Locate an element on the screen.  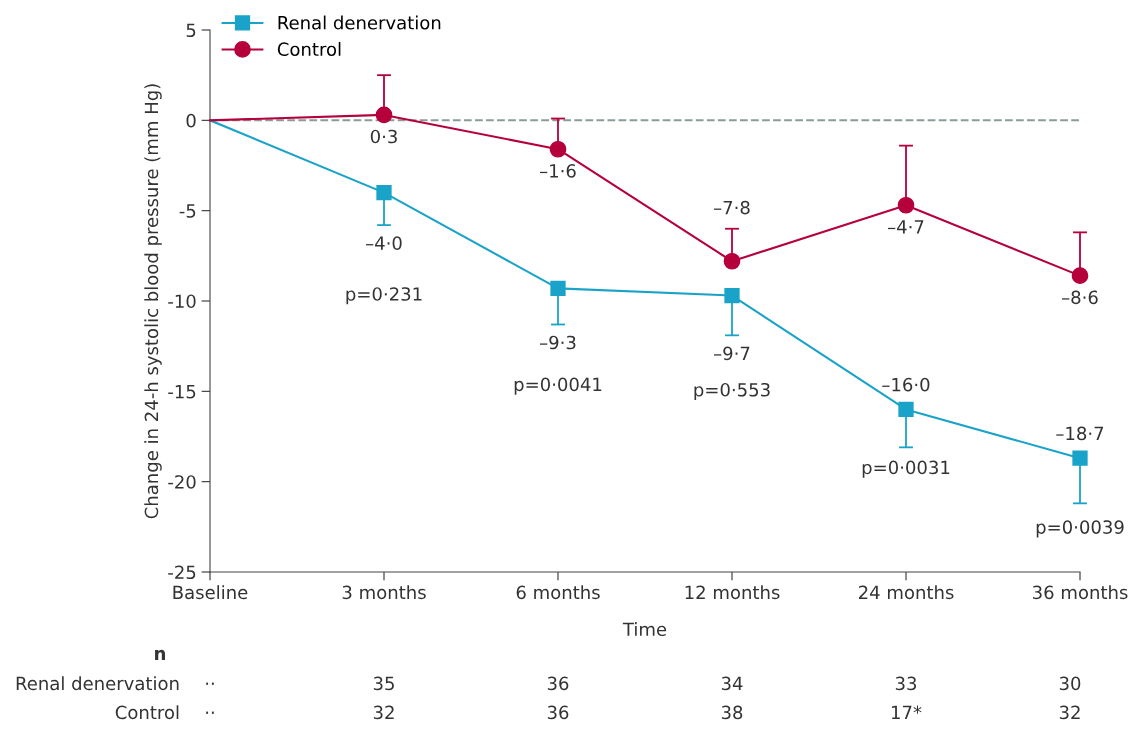
annotation: p=0·0039 is located at coordinates (1080, 529).